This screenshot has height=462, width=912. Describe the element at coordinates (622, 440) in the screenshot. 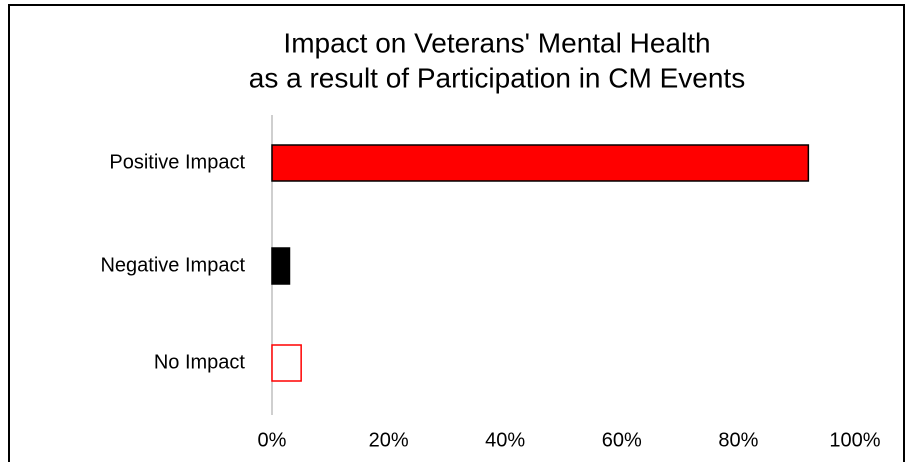

I see `x-tick-label: 60%` at that location.